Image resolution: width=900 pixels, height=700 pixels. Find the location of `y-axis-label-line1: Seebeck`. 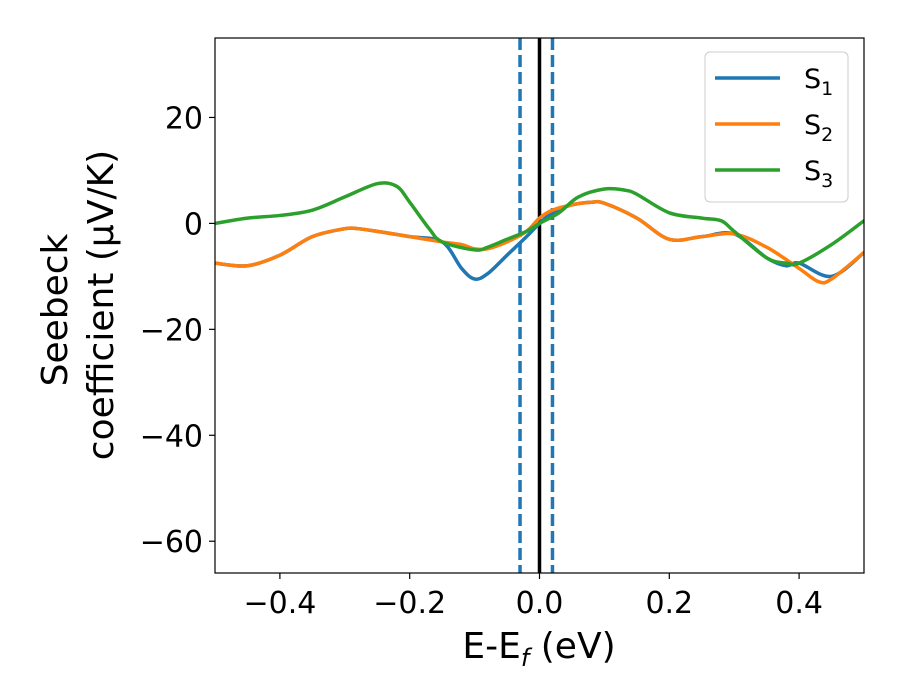

y-axis-label-line1: Seebeck is located at coordinates (55, 309).